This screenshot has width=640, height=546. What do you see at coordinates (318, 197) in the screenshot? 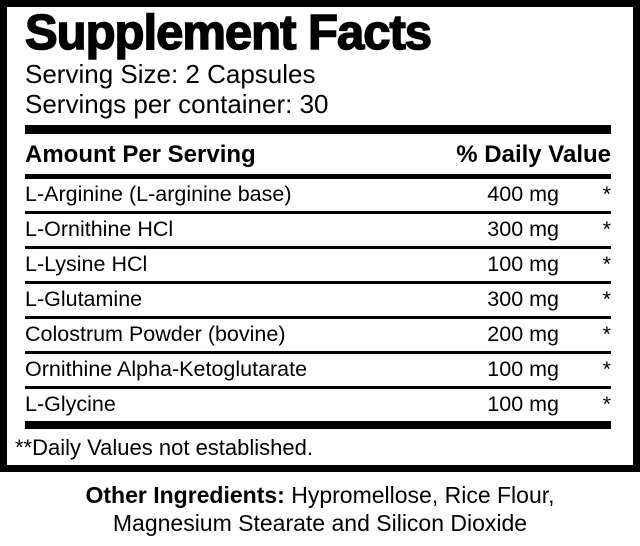
I see `ingredient-row: L-Arginine (L-arginine base) 400 mg *` at bounding box center [318, 197].